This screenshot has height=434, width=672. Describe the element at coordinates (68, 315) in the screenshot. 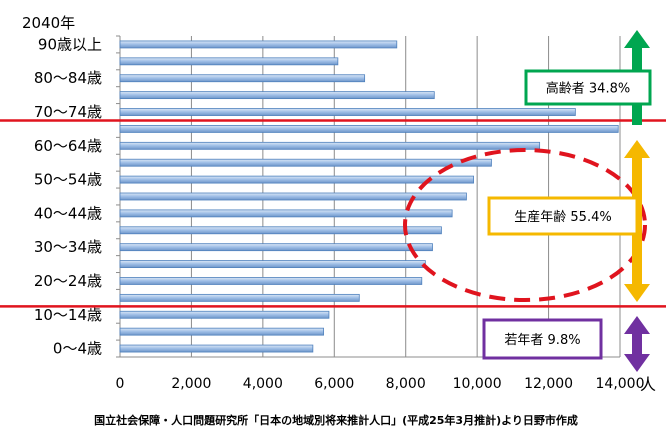

I see `y-category-label: 10〜14歳` at that location.